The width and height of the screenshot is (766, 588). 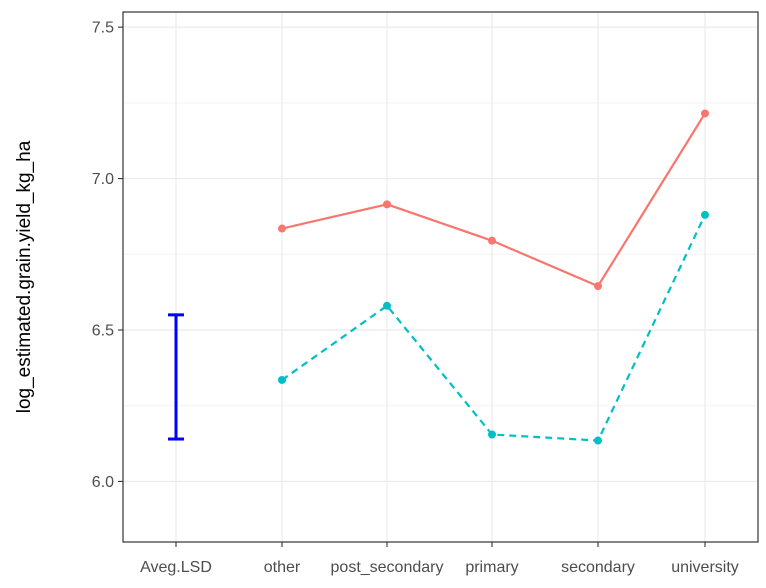 What do you see at coordinates (103, 28) in the screenshot?
I see `y-tick-label: 7.5` at bounding box center [103, 28].